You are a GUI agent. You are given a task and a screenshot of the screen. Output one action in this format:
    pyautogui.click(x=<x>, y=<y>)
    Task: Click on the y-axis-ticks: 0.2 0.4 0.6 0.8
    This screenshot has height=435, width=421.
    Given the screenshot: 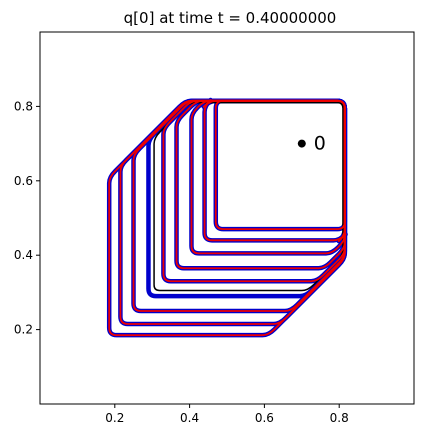 What is the action you would take?
    pyautogui.click(x=27, y=218)
    